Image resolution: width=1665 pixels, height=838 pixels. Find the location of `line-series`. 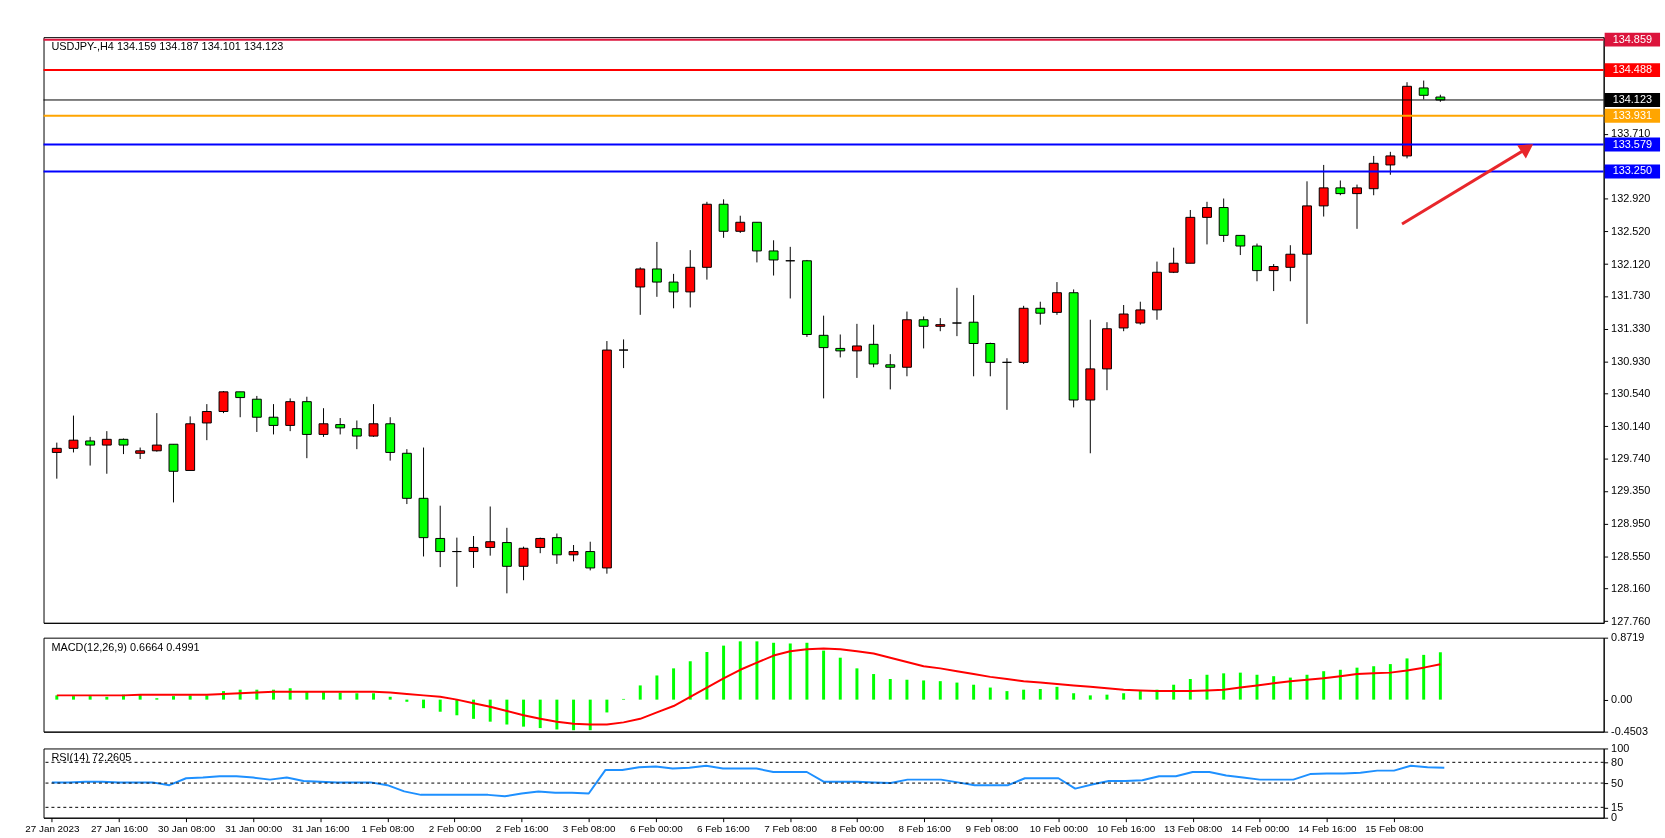

line-series is located at coordinates (748, 781).